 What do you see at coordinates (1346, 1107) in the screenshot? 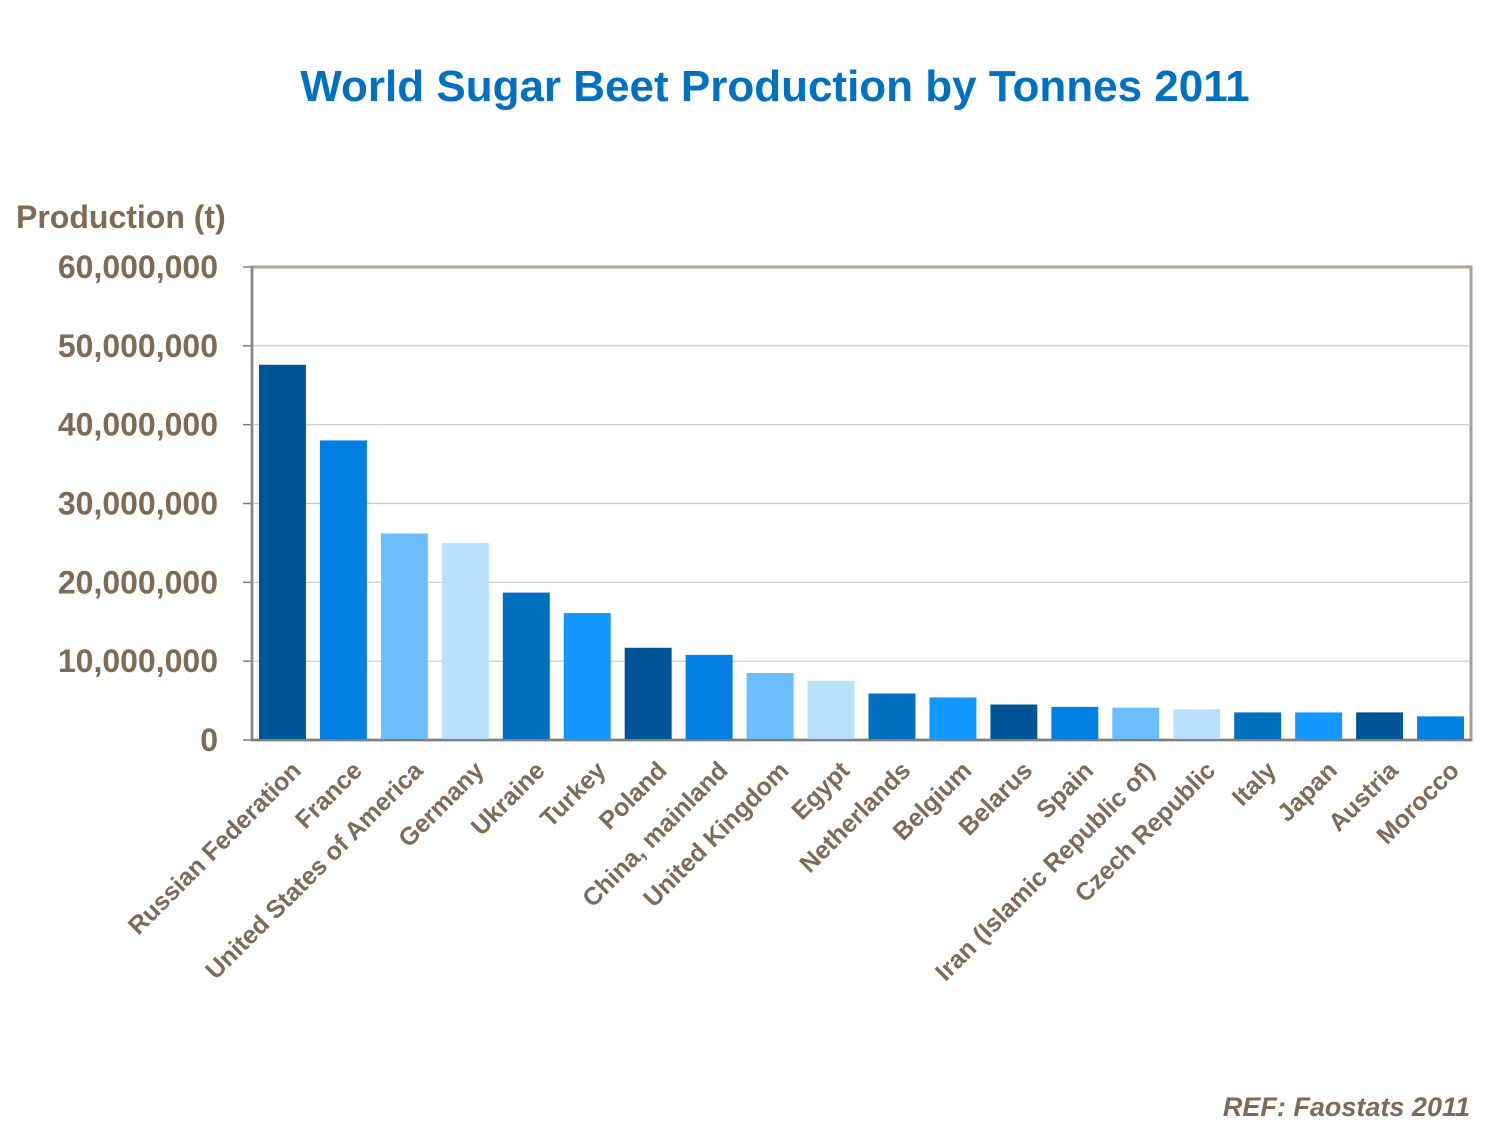
I see `reference-note: REF: Faostats 2011` at bounding box center [1346, 1107].